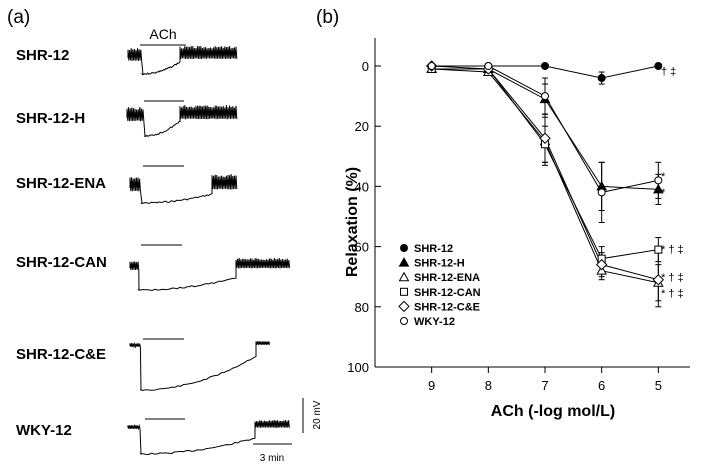 This screenshot has width=711, height=474. What do you see at coordinates (658, 385) in the screenshot?
I see `x-tick-label: 5` at bounding box center [658, 385].